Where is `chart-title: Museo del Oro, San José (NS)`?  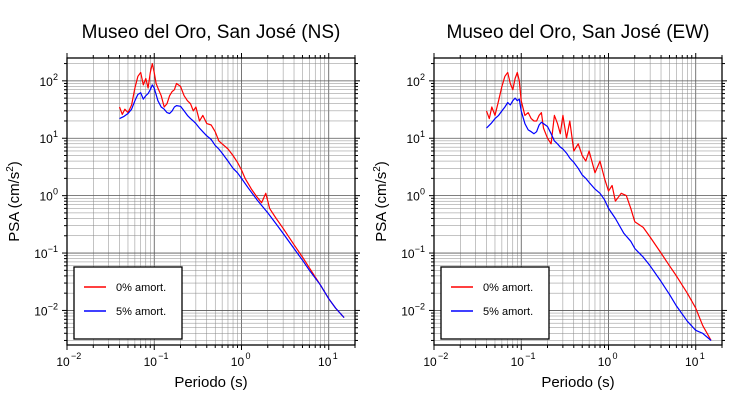 chart-title: Museo del Oro, San José (NS) is located at coordinates (211, 32).